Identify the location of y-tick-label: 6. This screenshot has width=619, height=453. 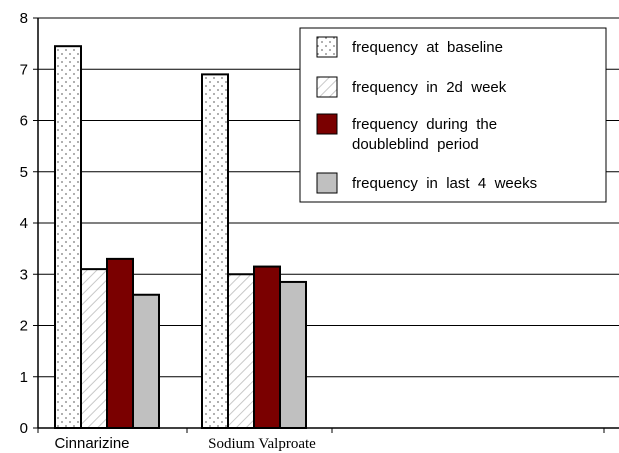
(24, 121).